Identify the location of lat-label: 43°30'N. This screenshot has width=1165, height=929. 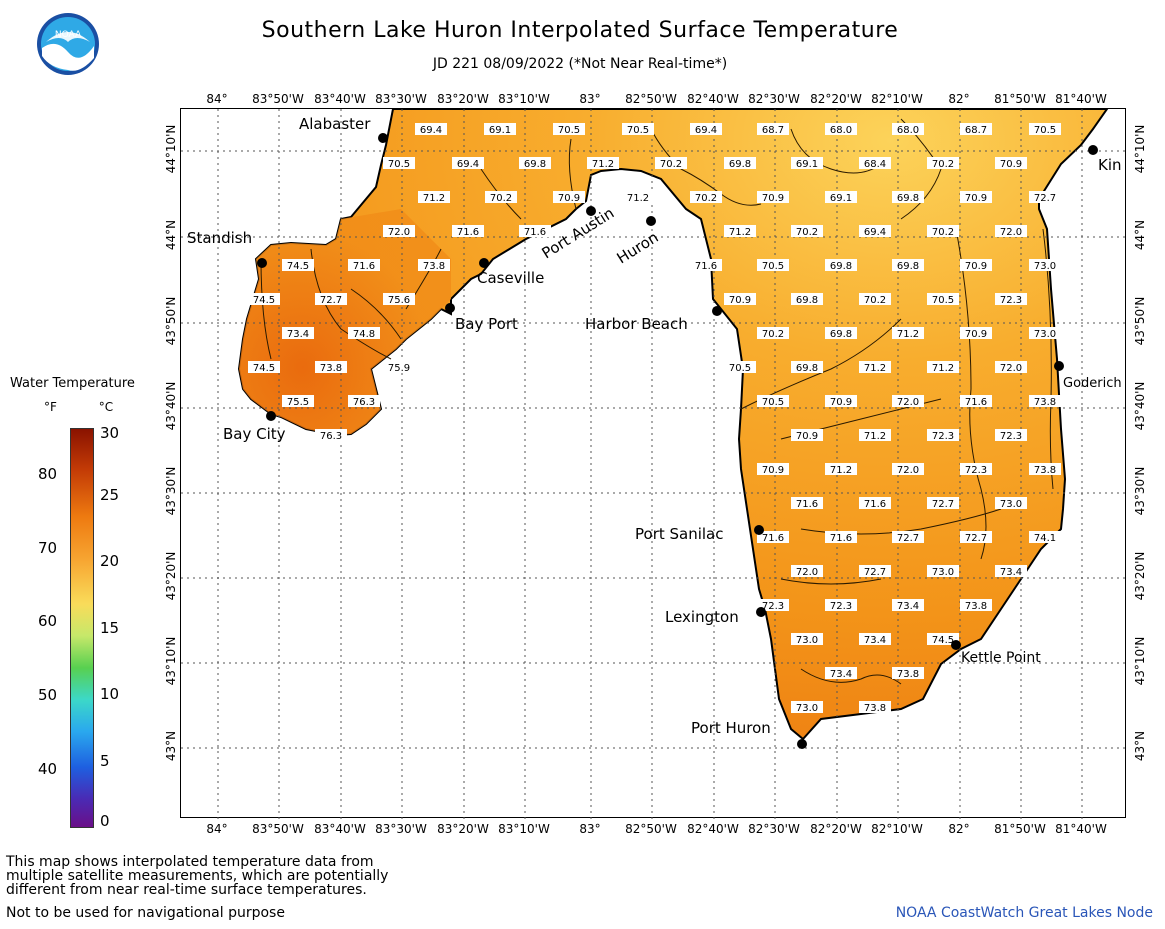
(1140, 491).